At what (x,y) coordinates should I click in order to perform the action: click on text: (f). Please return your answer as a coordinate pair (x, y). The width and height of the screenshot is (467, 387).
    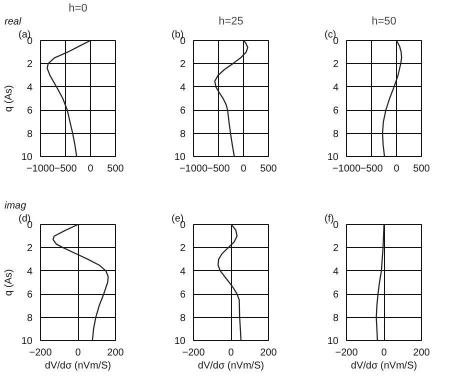
    Looking at the image, I should click on (329, 219).